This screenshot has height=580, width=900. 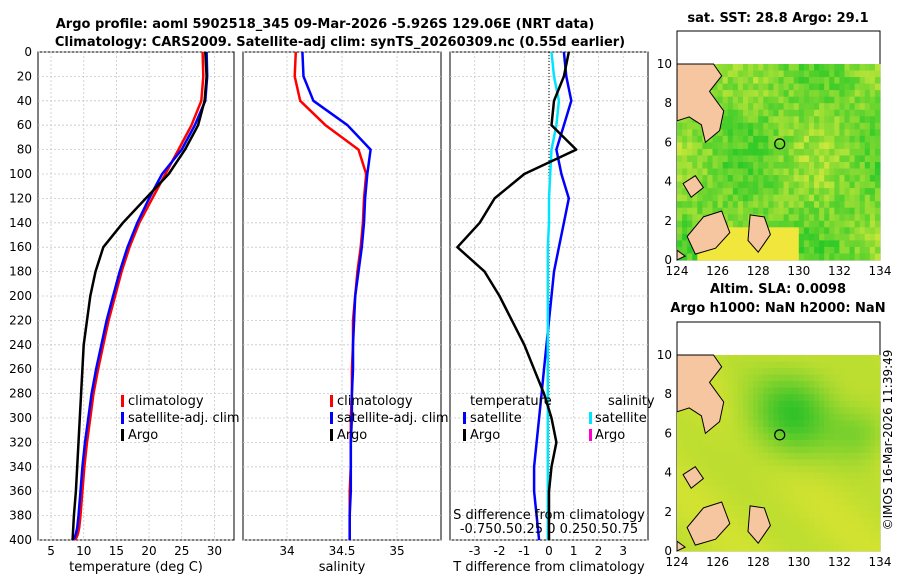 I want to click on legend-swatch-satellite, so click(x=122, y=418).